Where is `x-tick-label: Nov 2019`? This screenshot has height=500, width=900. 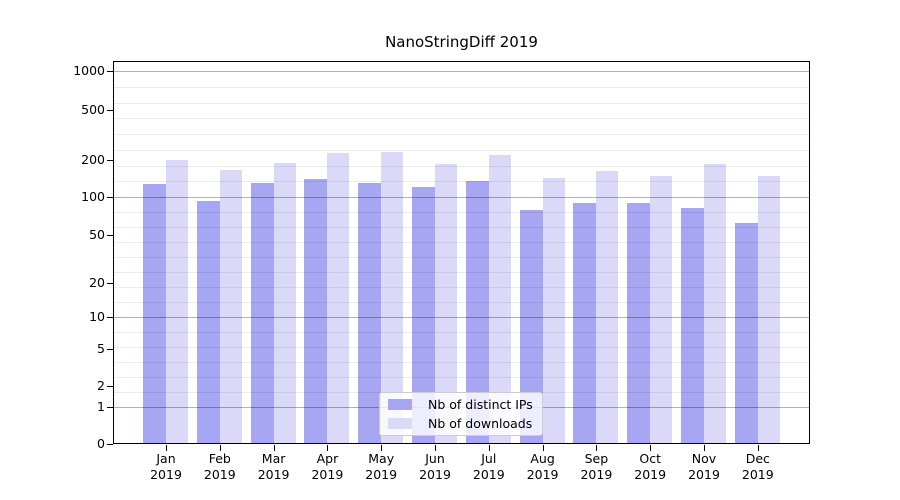 x-tick-label: Nov 2019 is located at coordinates (704, 466).